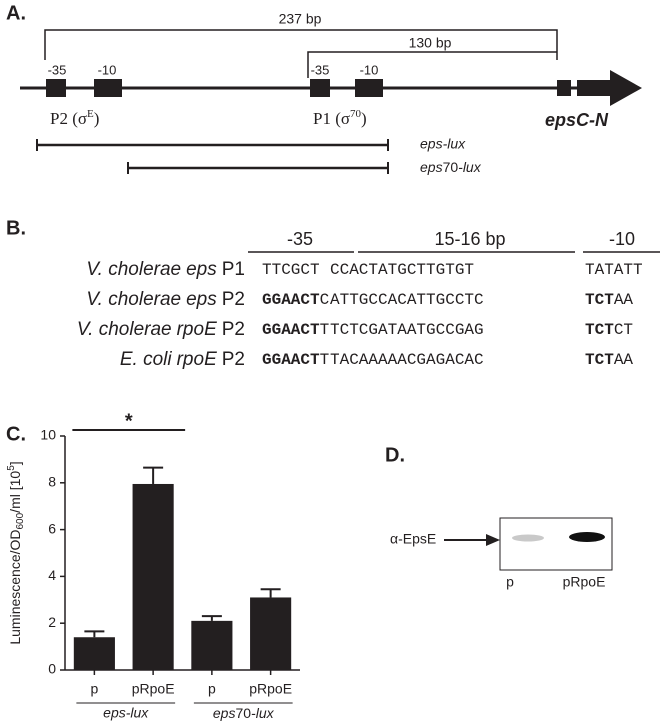 This screenshot has height=723, width=666. Describe the element at coordinates (300, 19) in the screenshot. I see `span-label: 237 bp` at that location.